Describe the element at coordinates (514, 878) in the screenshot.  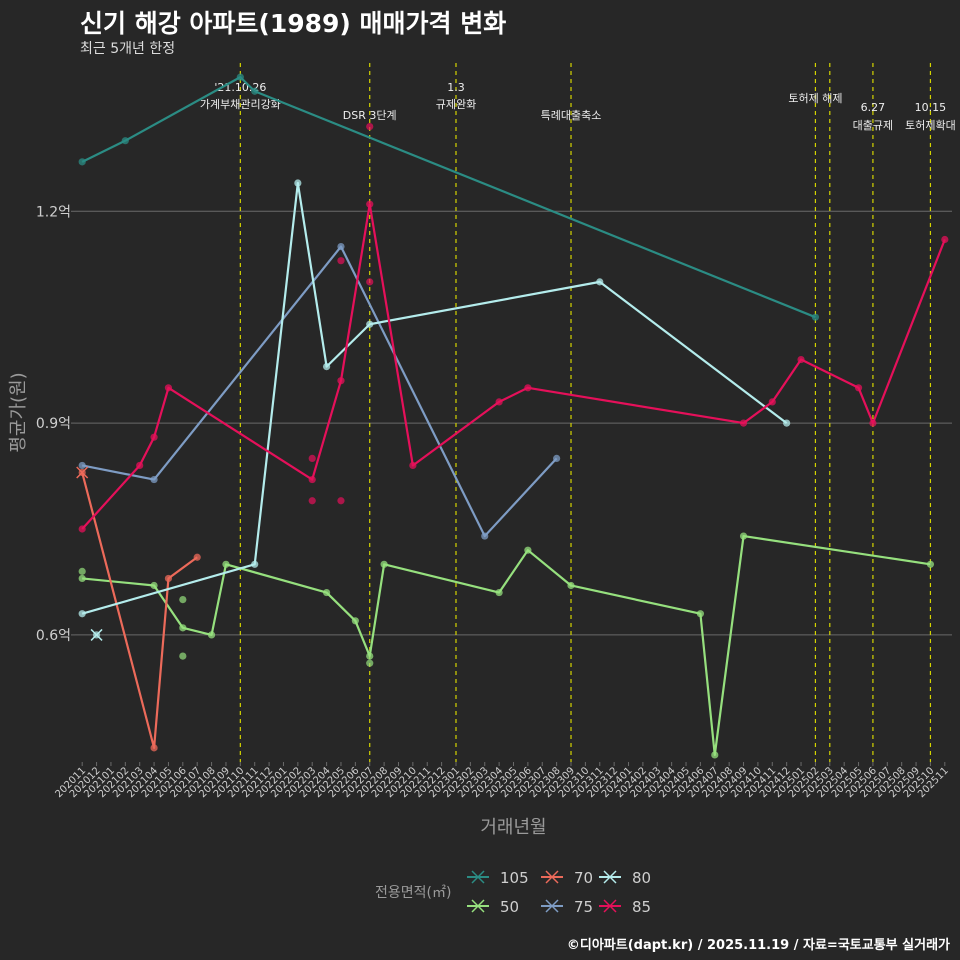
I see `legend-label: 105` at that location.